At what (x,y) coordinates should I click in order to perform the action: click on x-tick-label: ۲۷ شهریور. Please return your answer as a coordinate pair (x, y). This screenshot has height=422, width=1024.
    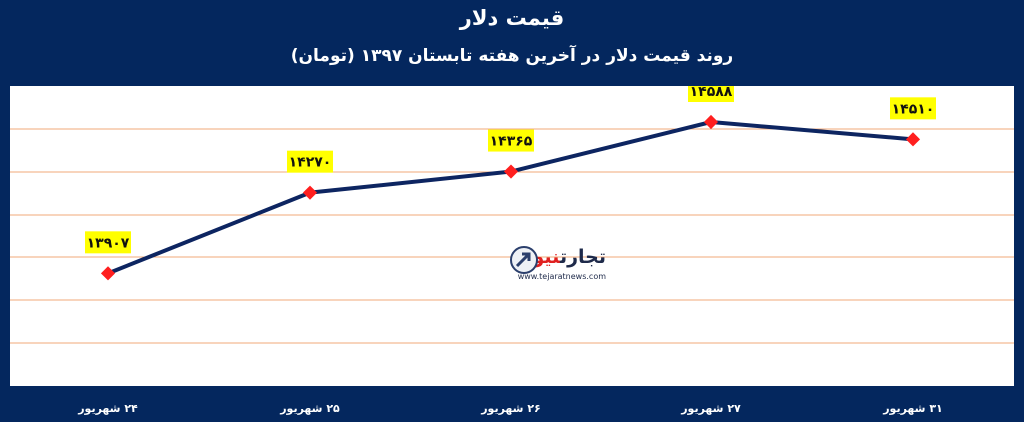
    Looking at the image, I should click on (711, 408).